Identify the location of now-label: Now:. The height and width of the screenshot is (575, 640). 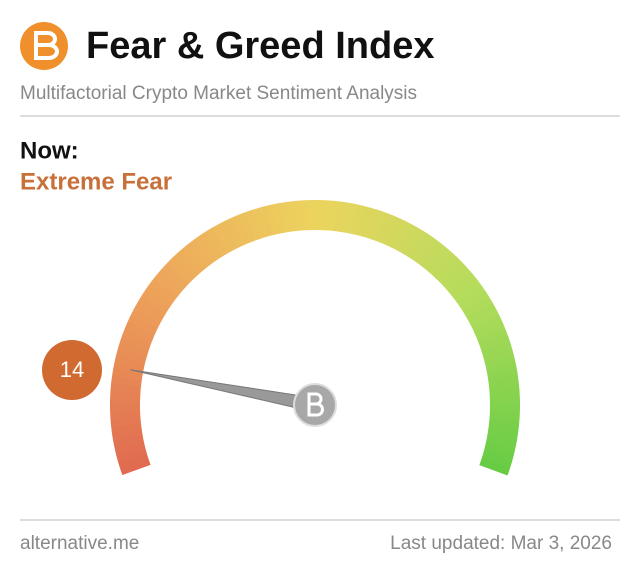
(49, 150).